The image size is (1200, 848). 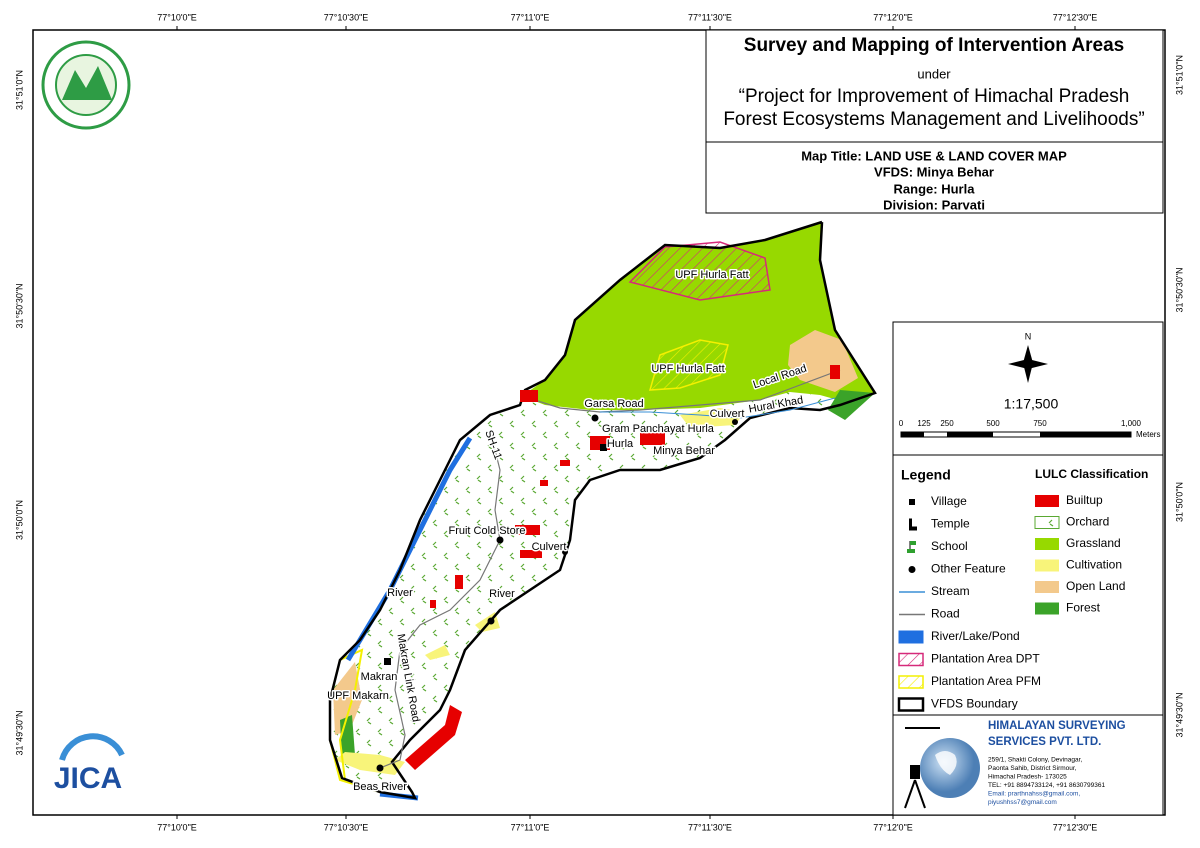 I want to click on map-label: Fruit Cold Store, so click(x=486, y=531).